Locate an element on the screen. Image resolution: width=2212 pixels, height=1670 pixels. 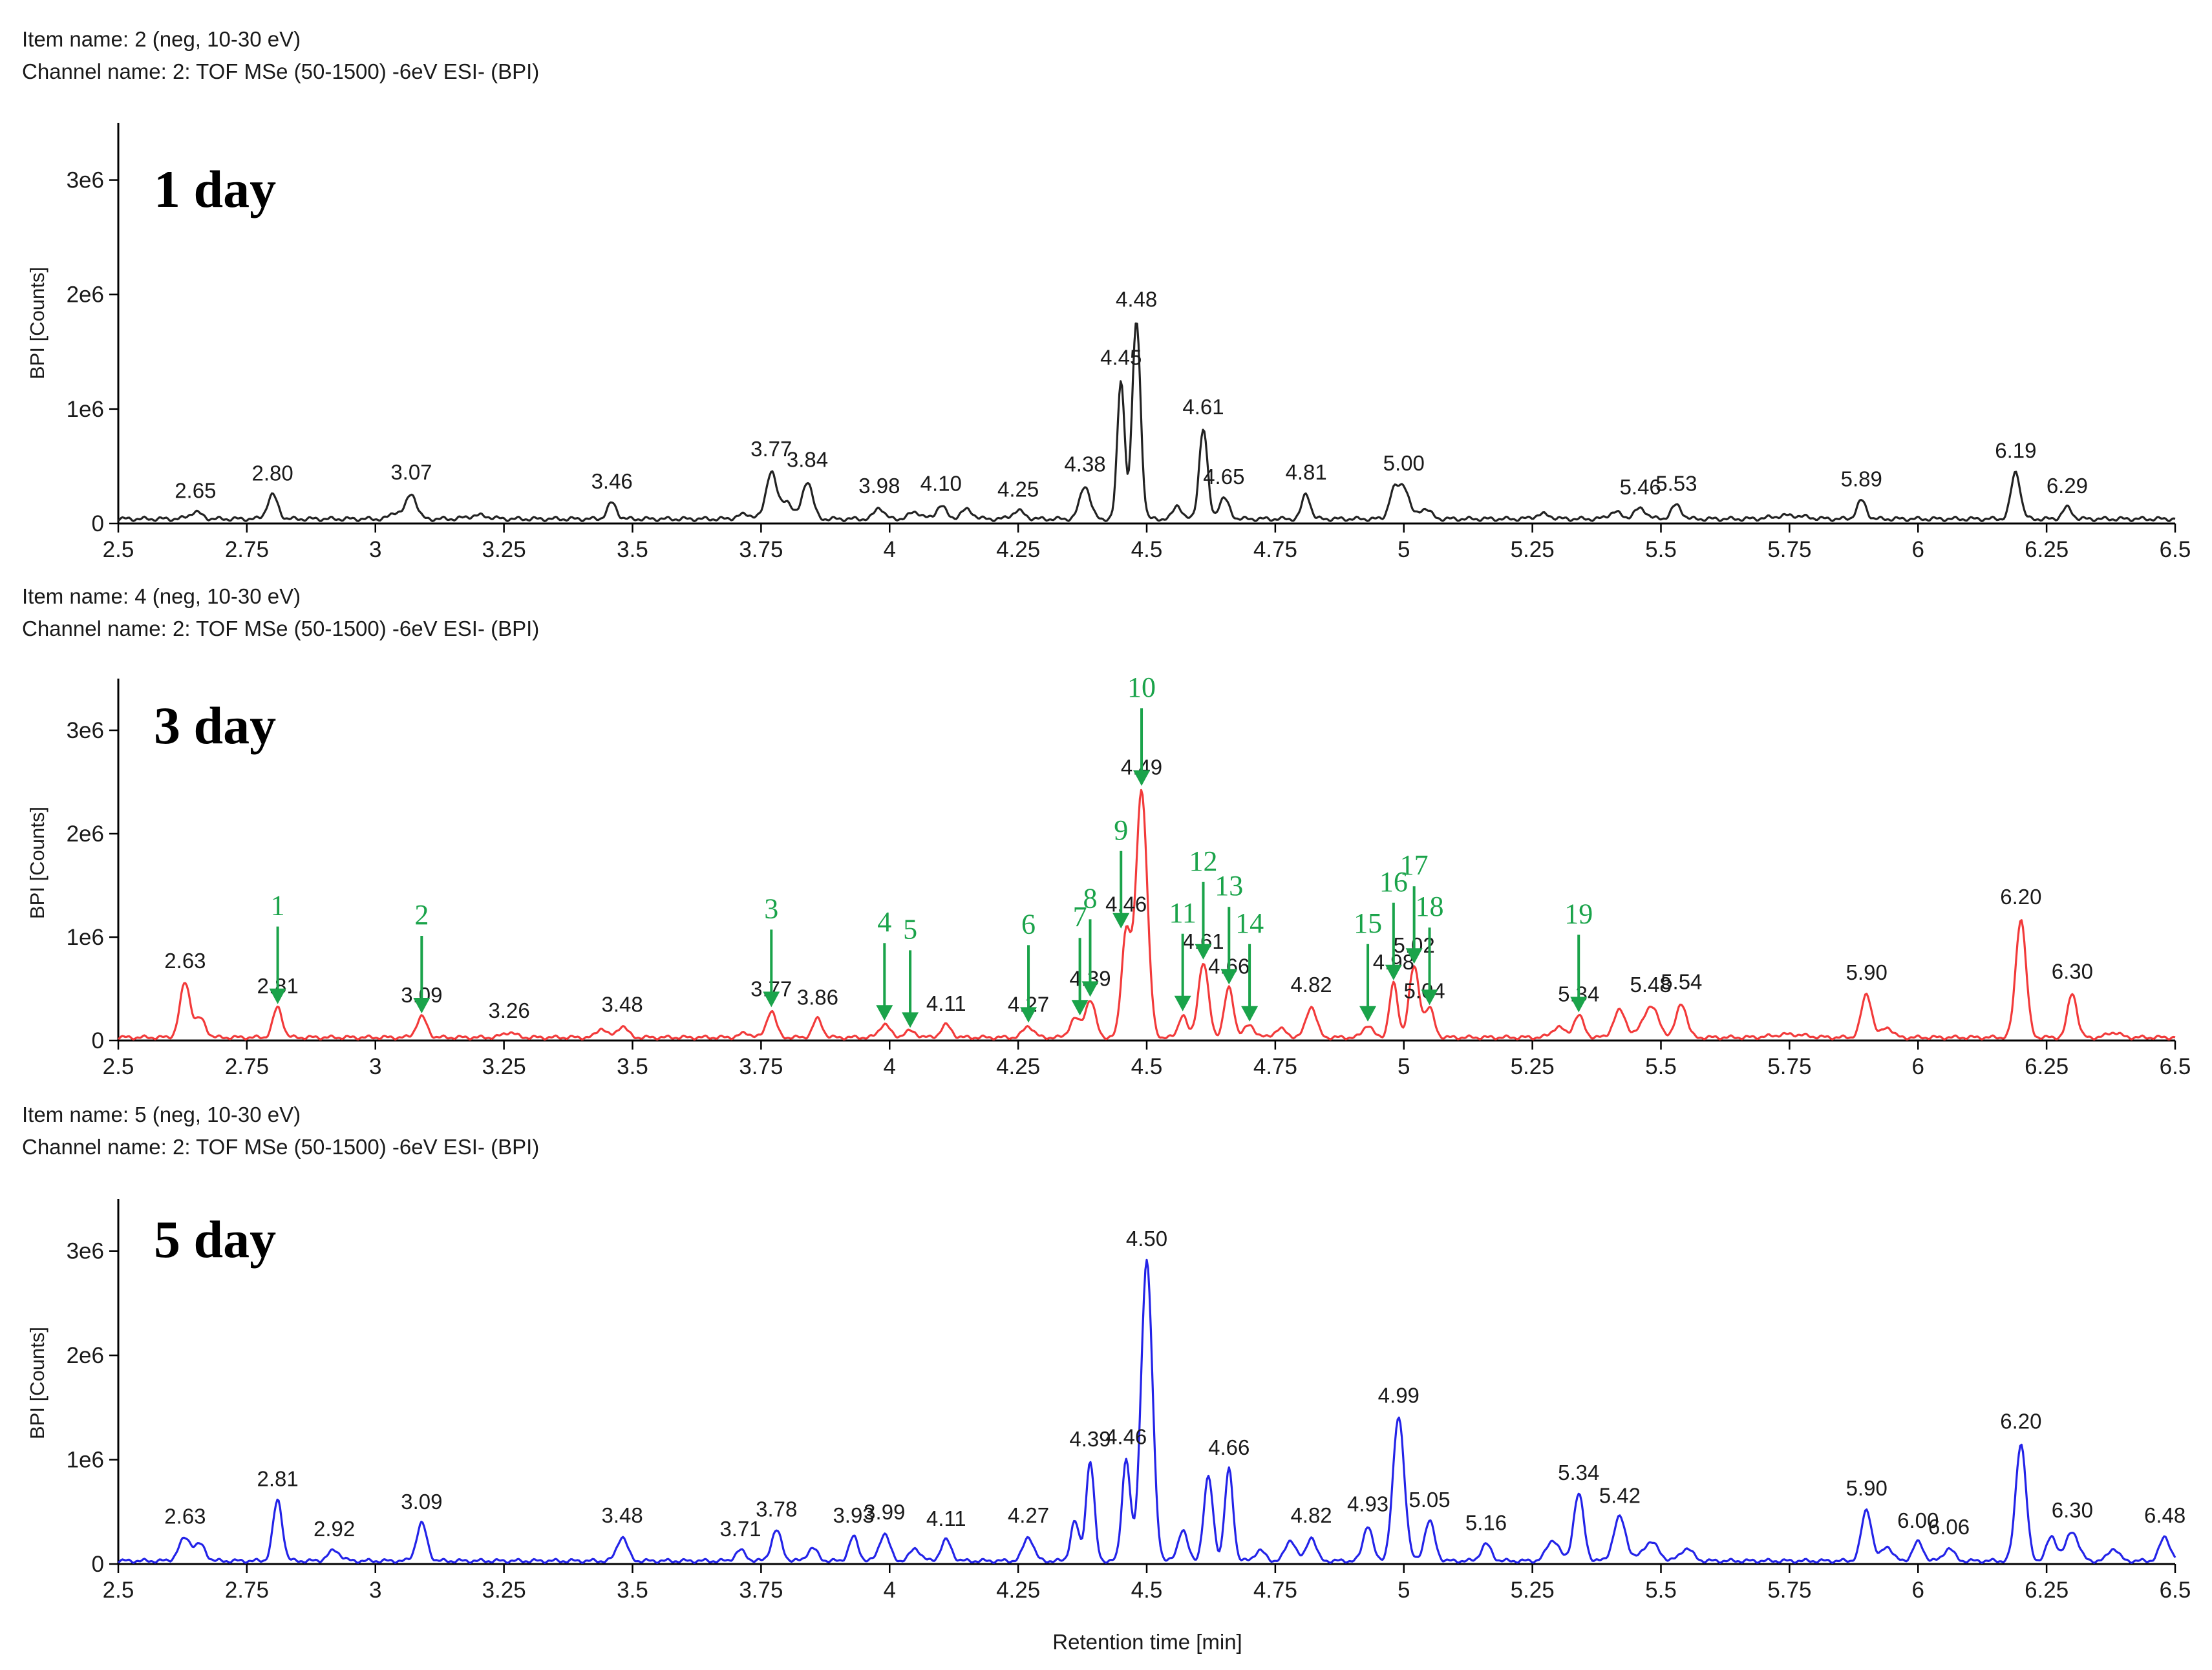
compound-number: 15 is located at coordinates (1368, 923).